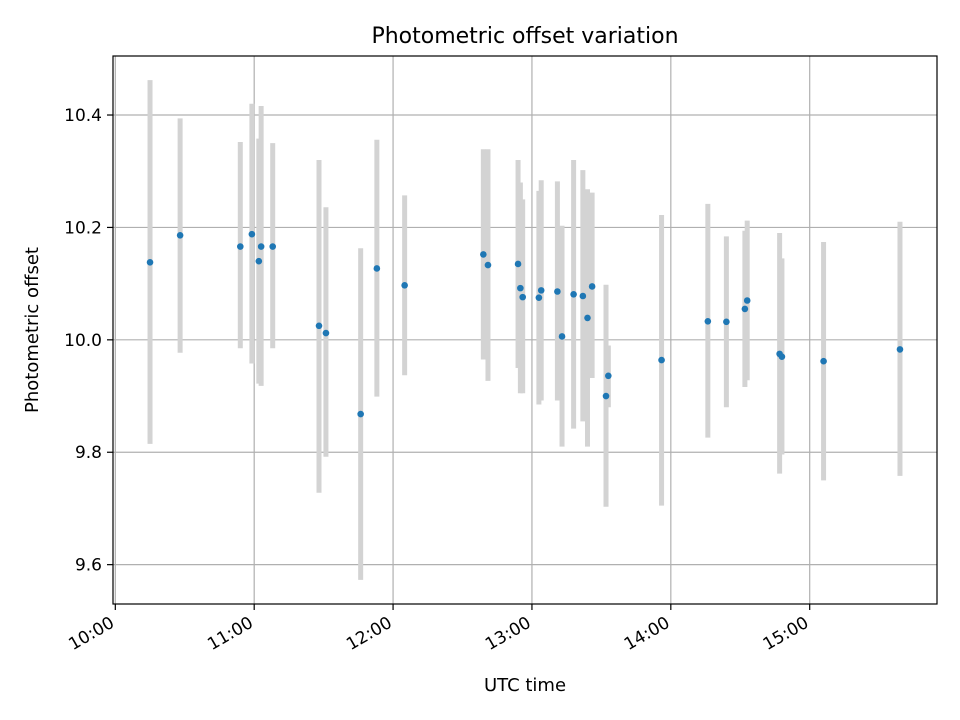 The height and width of the screenshot is (720, 960). What do you see at coordinates (83, 228) in the screenshot?
I see `y-tick-label: 10.2` at bounding box center [83, 228].